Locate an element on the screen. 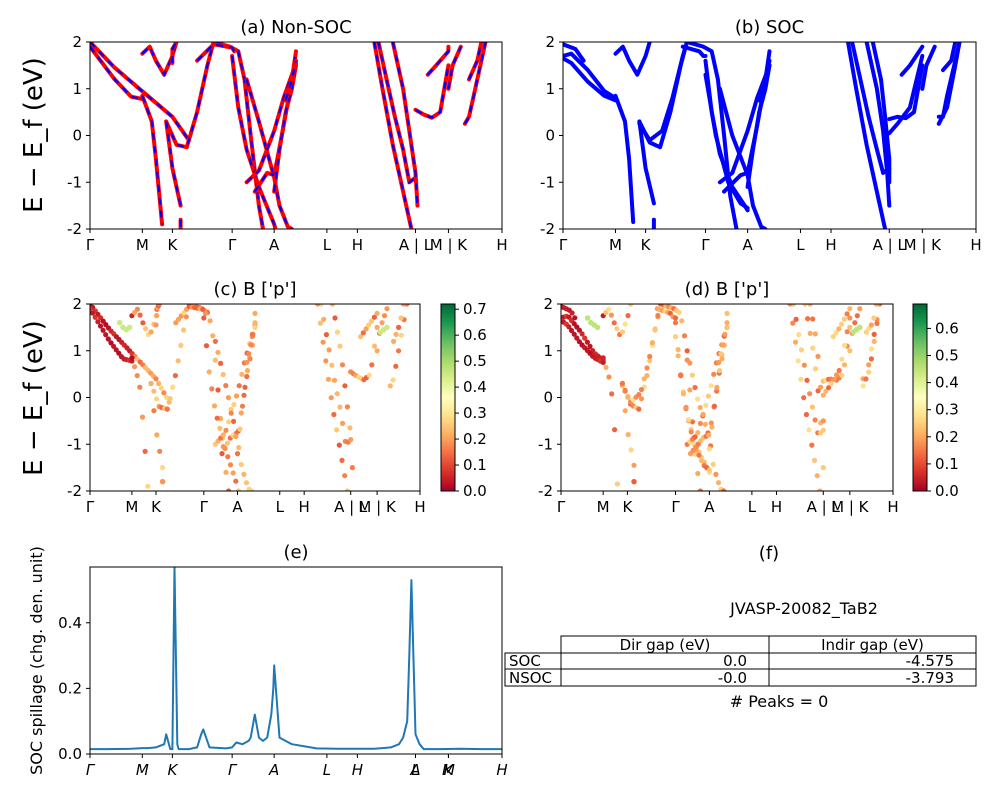  spillage-line is located at coordinates (296, 659).